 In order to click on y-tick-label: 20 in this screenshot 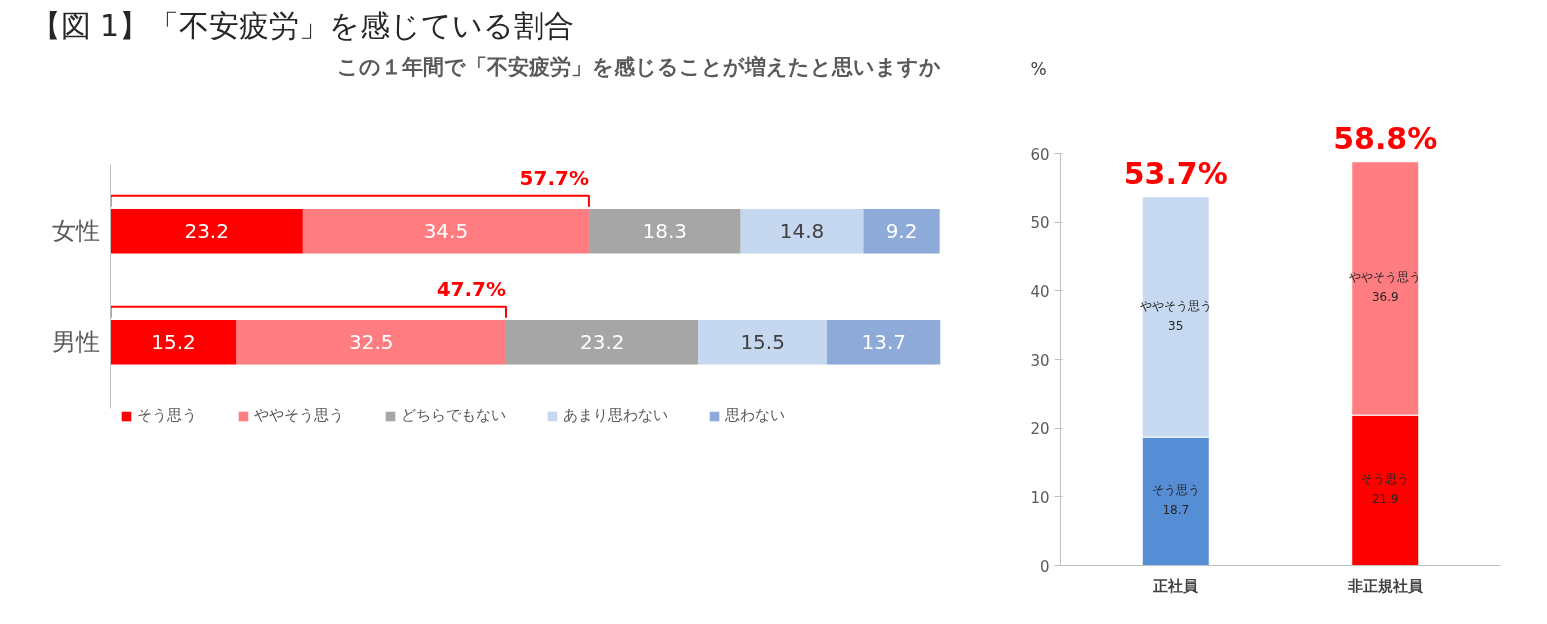, I will do `click(1040, 429)`.